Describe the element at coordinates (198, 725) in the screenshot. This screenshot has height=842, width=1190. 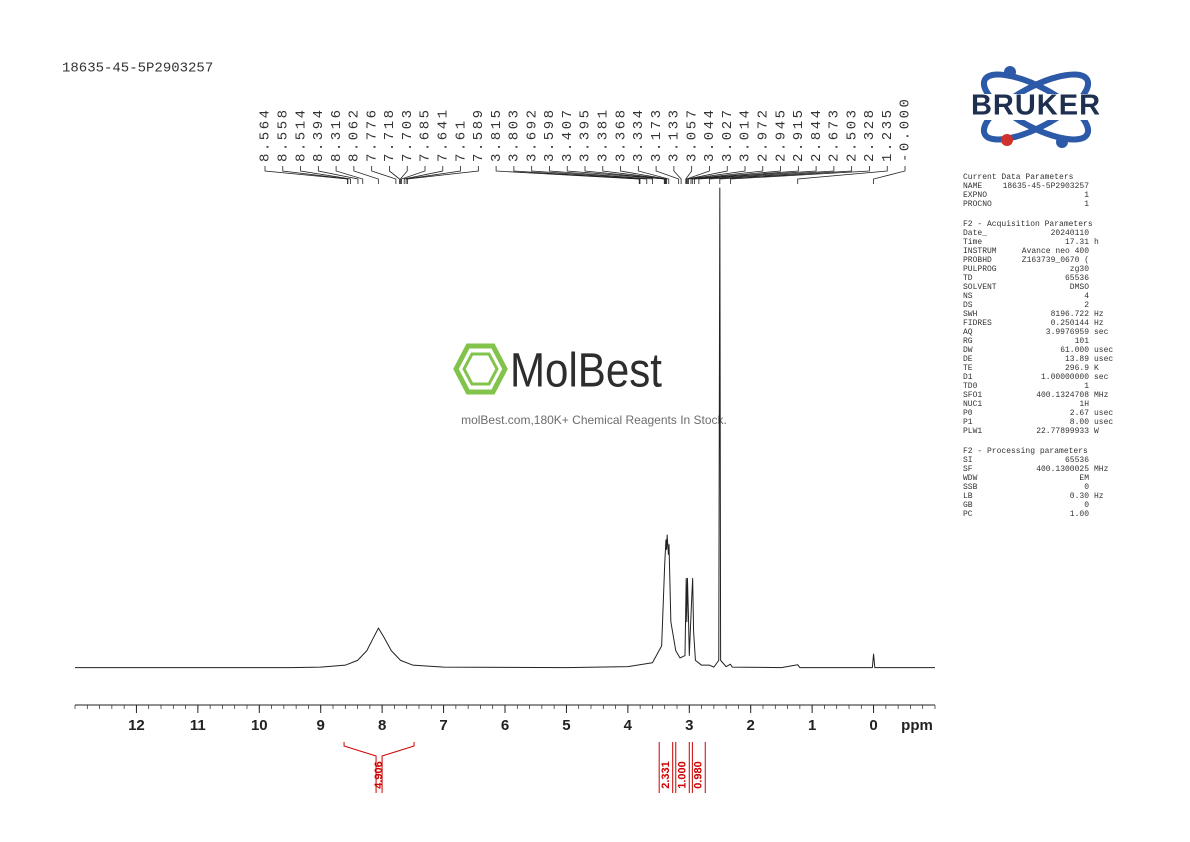
I see `x-tick-label: 11` at that location.